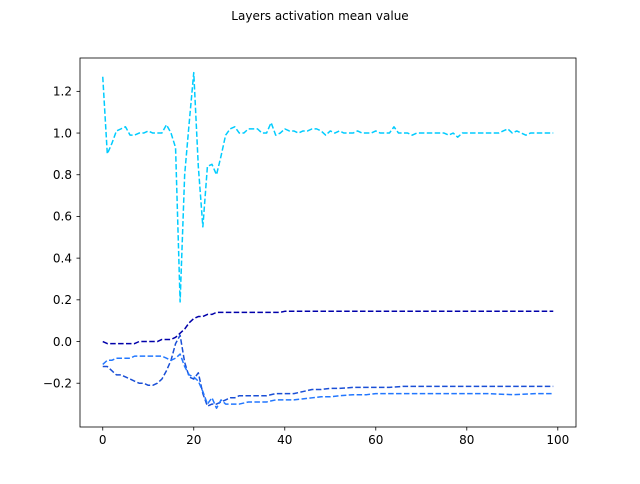 This screenshot has width=640, height=484. What do you see at coordinates (62, 300) in the screenshot?
I see `y-tick-label: 0.2` at bounding box center [62, 300].